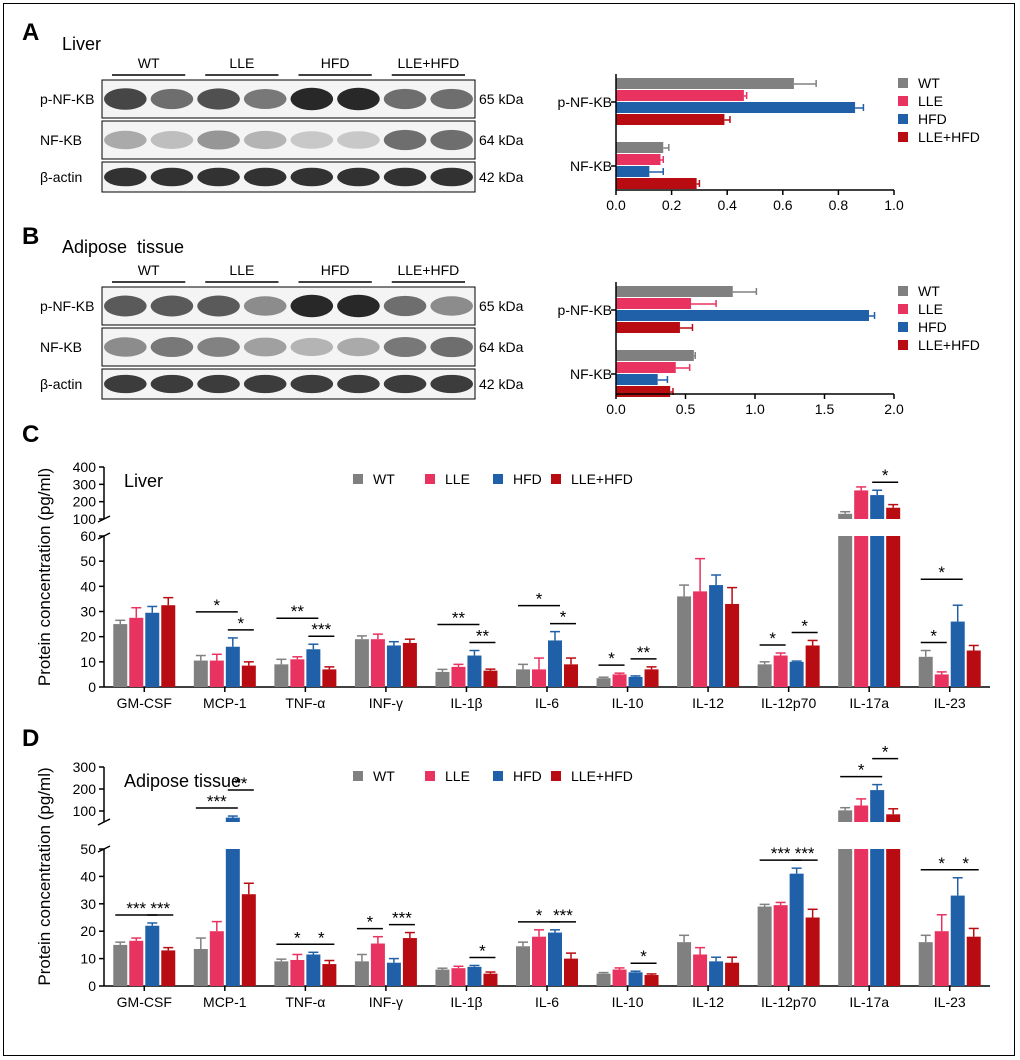 Image resolution: width=1020 pixels, height=1060 pixels. Describe the element at coordinates (727, 205) in the screenshot. I see `hbar-x-tick-label: 0.4` at that location.